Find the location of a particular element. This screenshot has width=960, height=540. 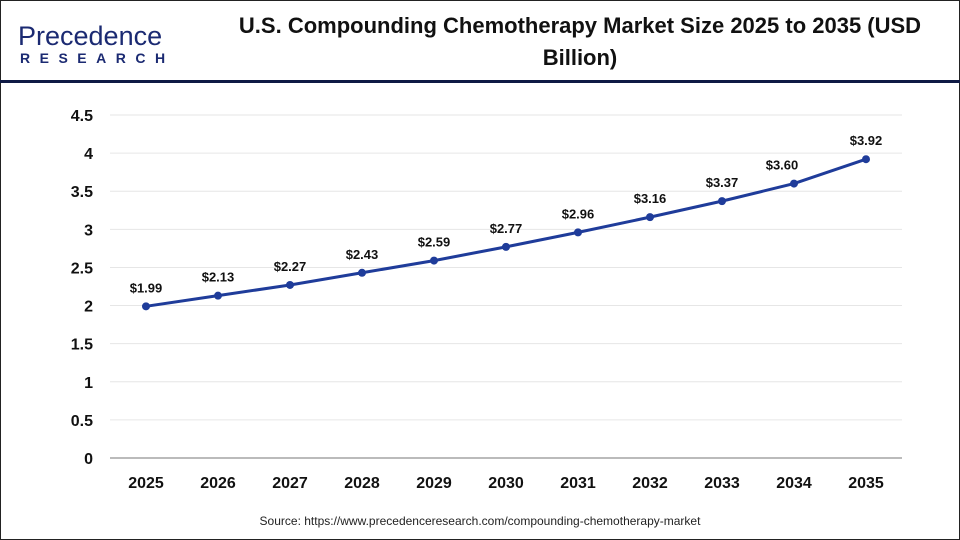

y-tick-label: 0 is located at coordinates (88, 459).